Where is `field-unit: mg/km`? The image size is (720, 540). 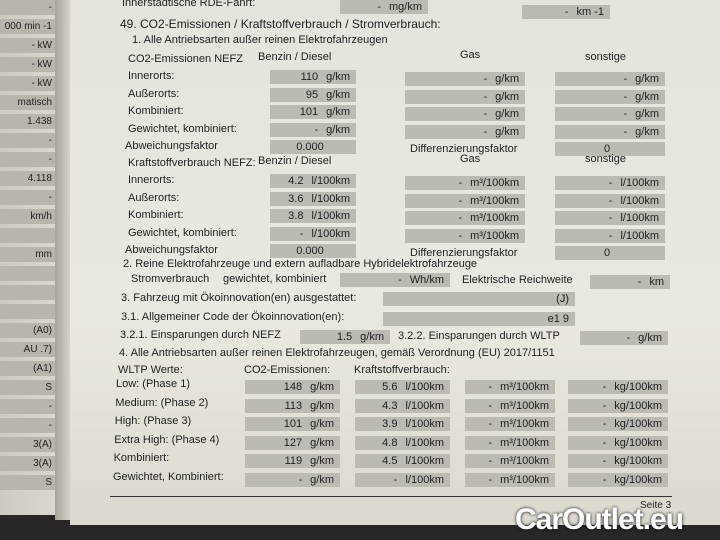 field-unit: mg/km is located at coordinates (405, 7).